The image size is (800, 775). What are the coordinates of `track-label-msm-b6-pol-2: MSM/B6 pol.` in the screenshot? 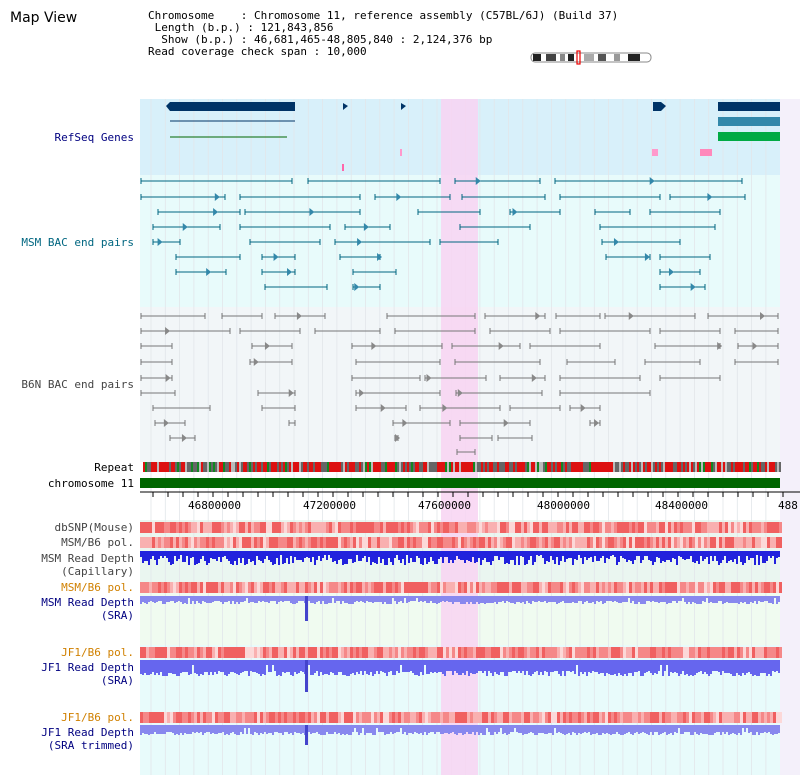 It's located at (97, 587).